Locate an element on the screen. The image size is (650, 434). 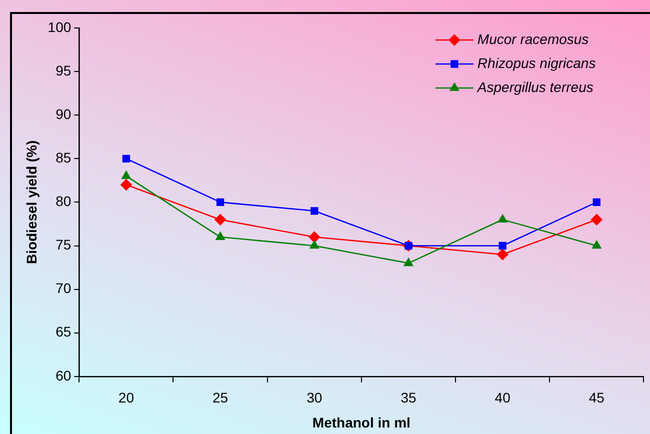
x-tick-label: 35 is located at coordinates (408, 398).